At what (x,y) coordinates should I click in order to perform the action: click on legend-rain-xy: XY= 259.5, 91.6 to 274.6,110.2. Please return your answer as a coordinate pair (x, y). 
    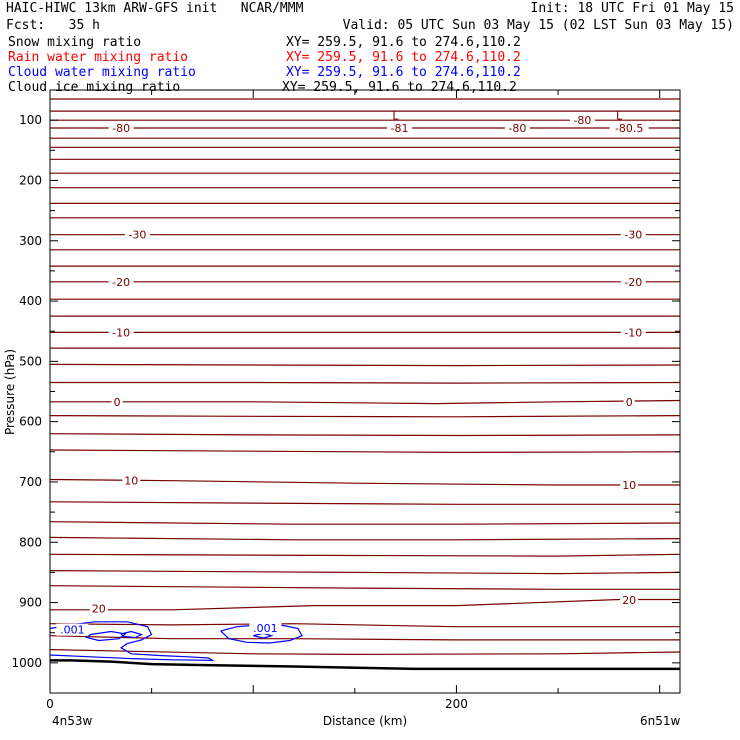
    Looking at the image, I should click on (403, 57).